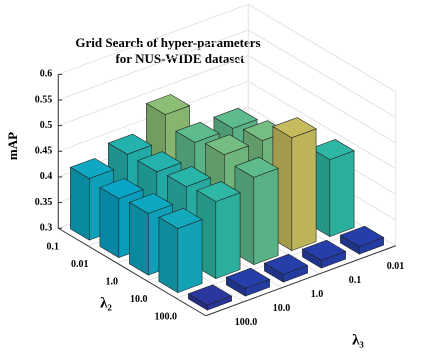 The height and width of the screenshot is (354, 428). Describe the element at coordinates (46, 74) in the screenshot. I see `z-tick-label: 0.6` at that location.